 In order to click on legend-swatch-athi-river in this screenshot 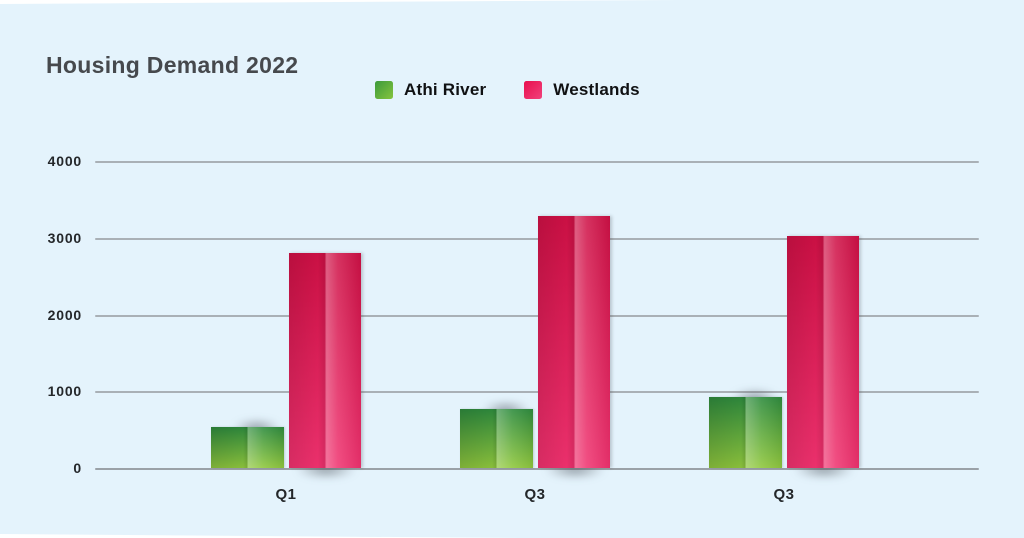, I will do `click(384, 90)`.